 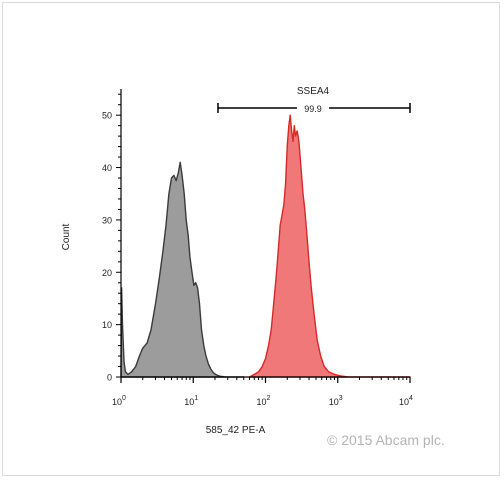 What do you see at coordinates (191, 401) in the screenshot?
I see `x-tick-label: 10¹` at bounding box center [191, 401].